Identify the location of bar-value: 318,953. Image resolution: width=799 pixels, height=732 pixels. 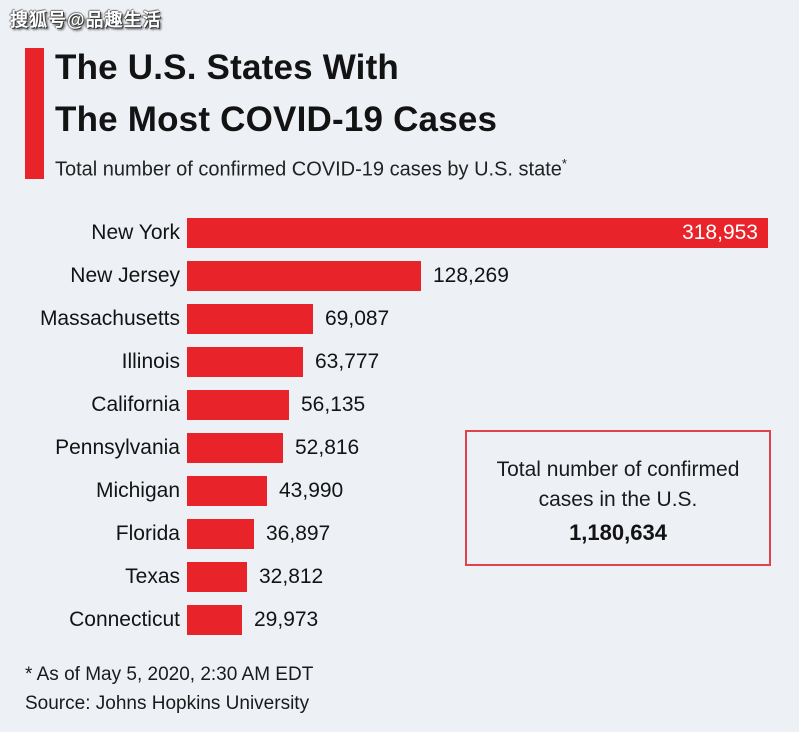
(720, 232).